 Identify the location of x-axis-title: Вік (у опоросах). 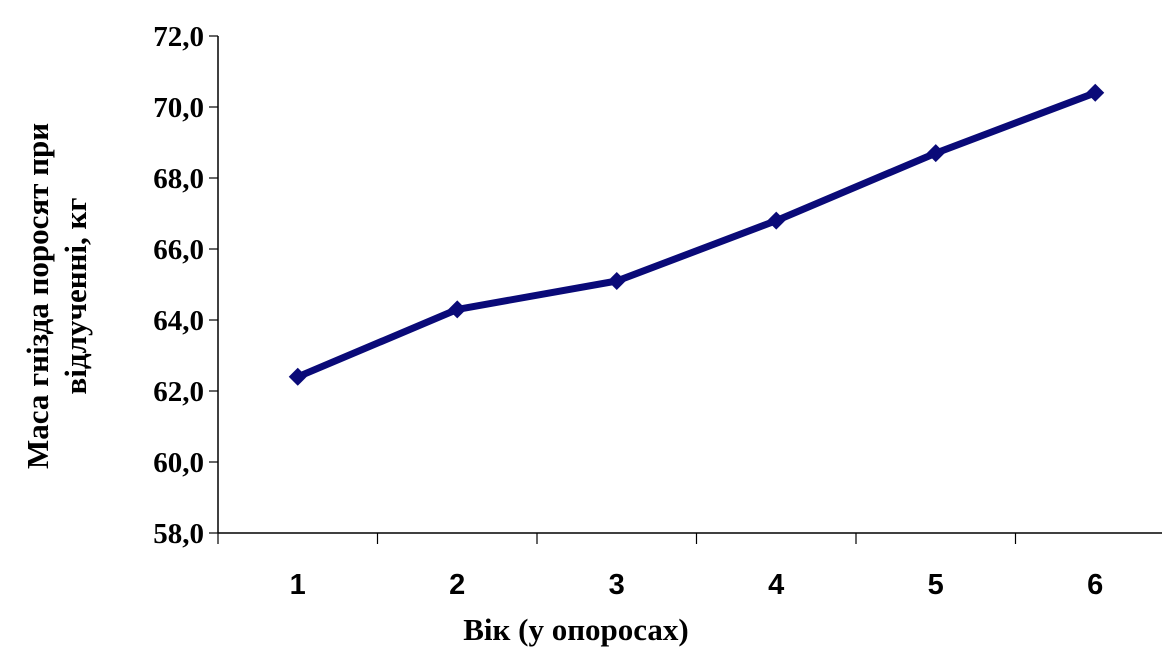
(576, 629).